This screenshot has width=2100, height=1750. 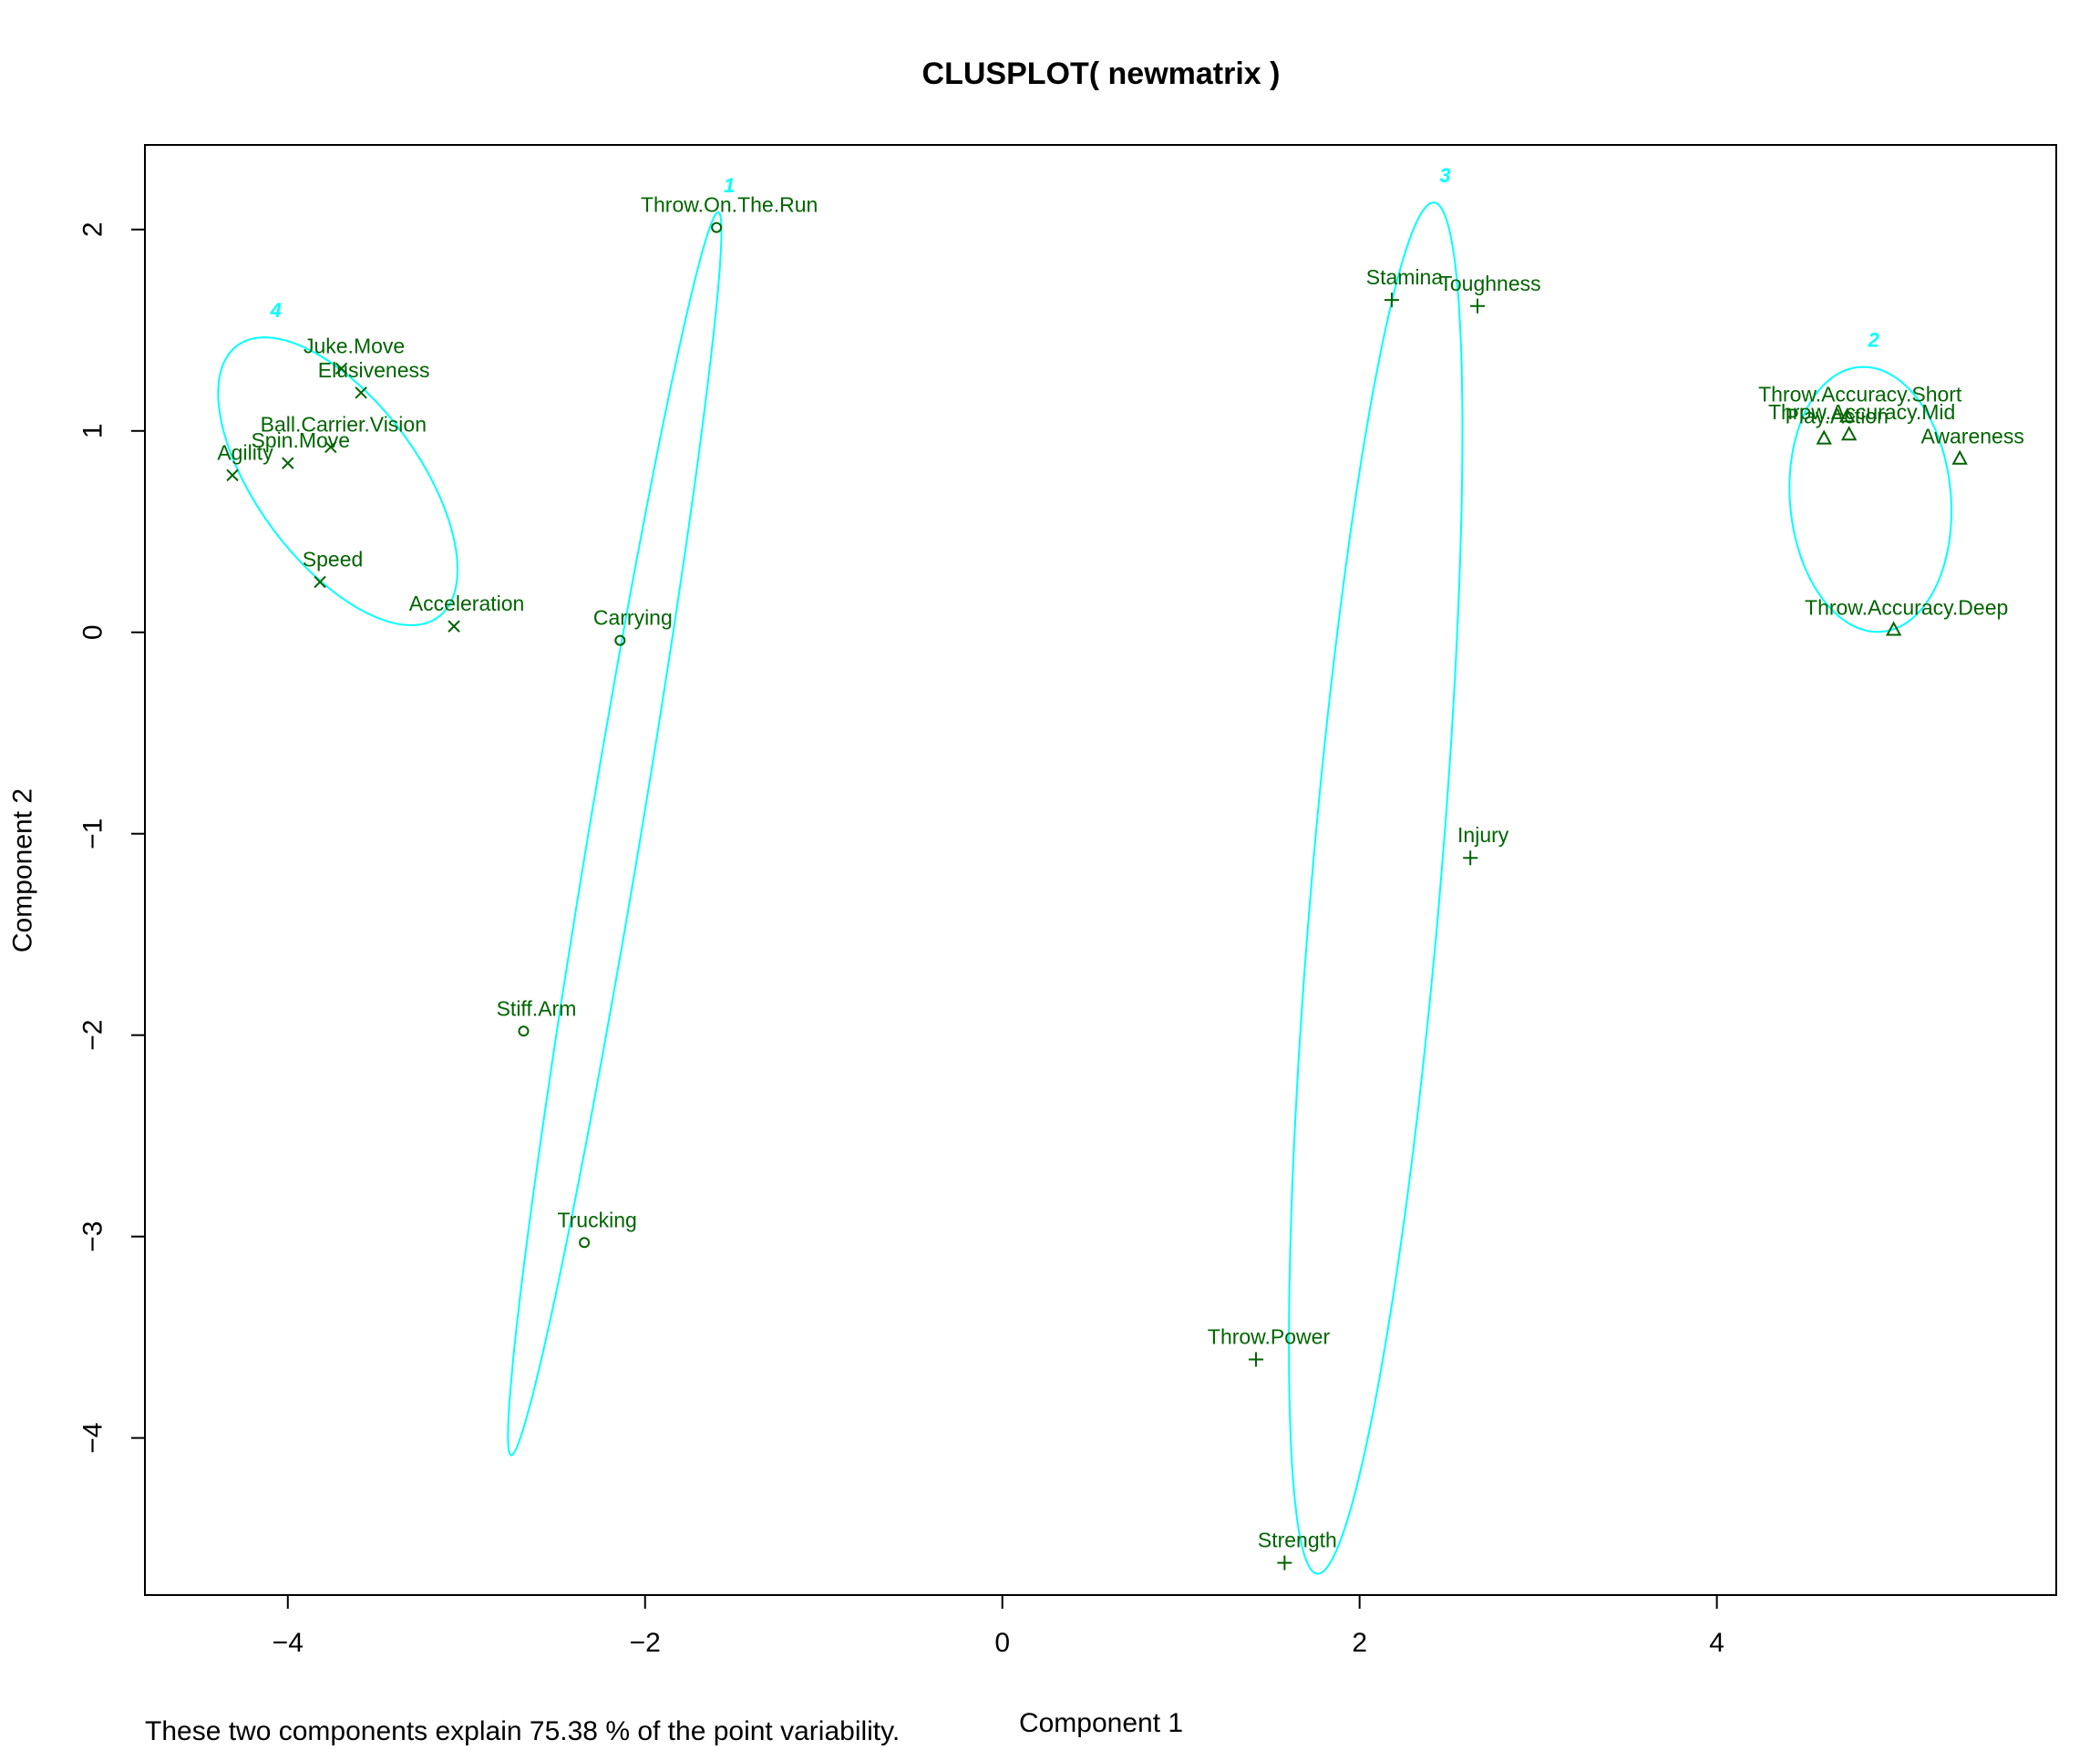 I want to click on y-tick-label: −3, so click(x=93, y=1236).